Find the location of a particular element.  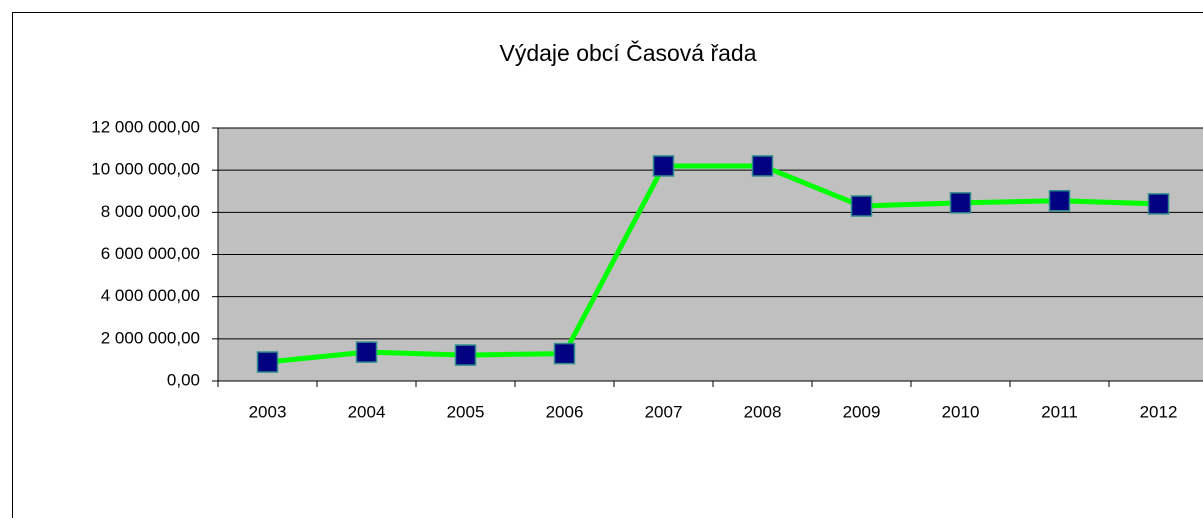

y-tick-label: 6 000 000,00 is located at coordinates (150, 253).